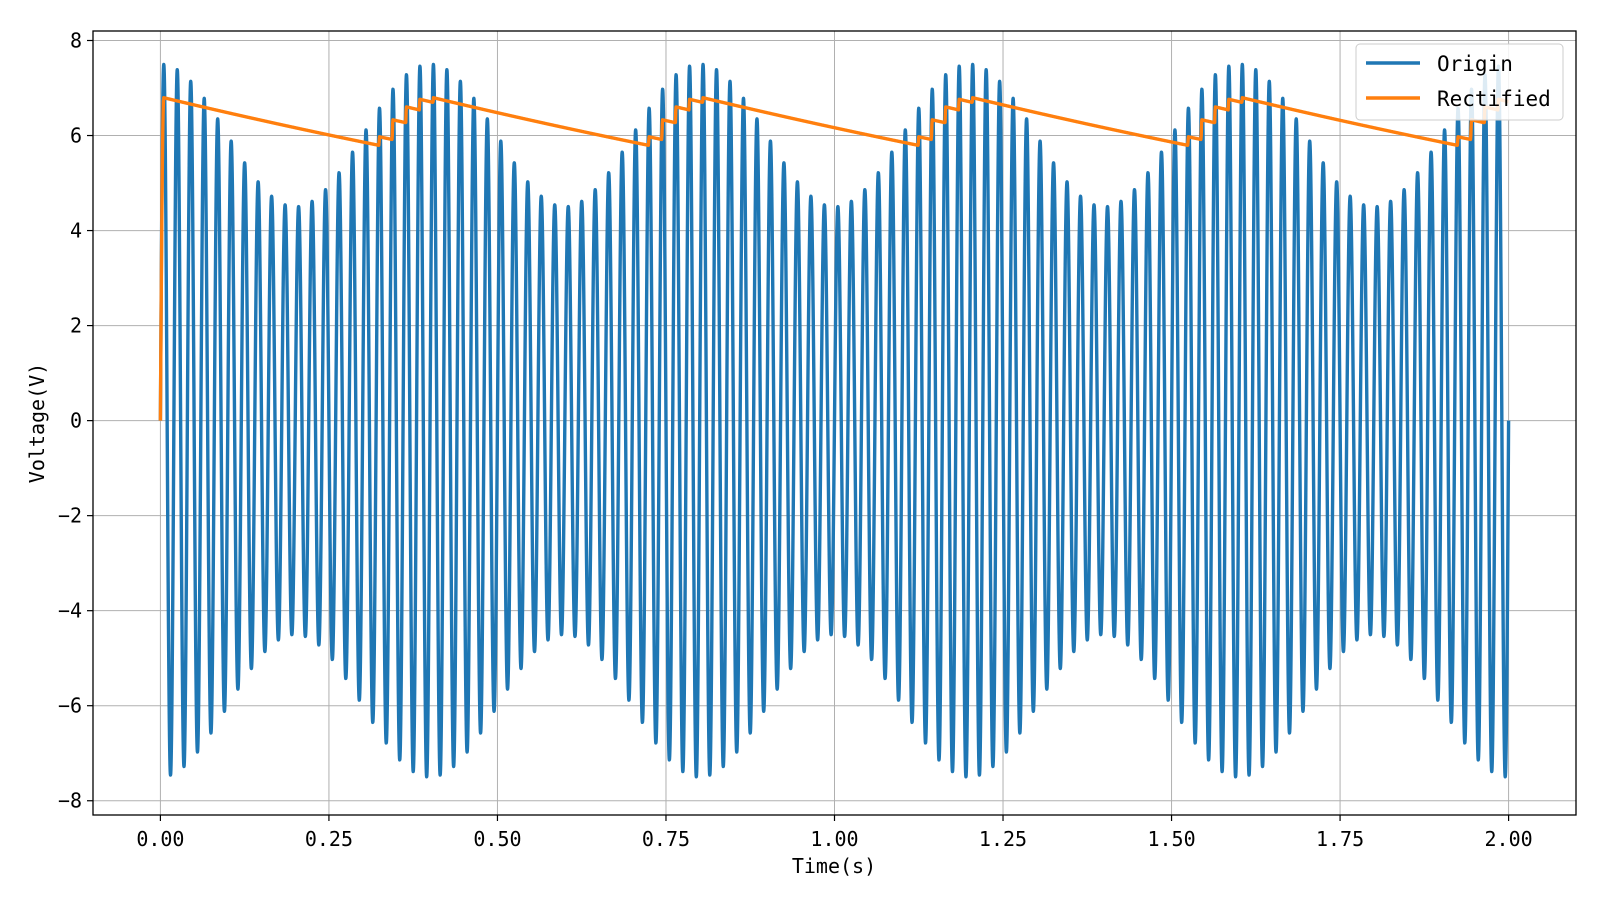  I want to click on x-tick-label: 0.00, so click(160, 839).